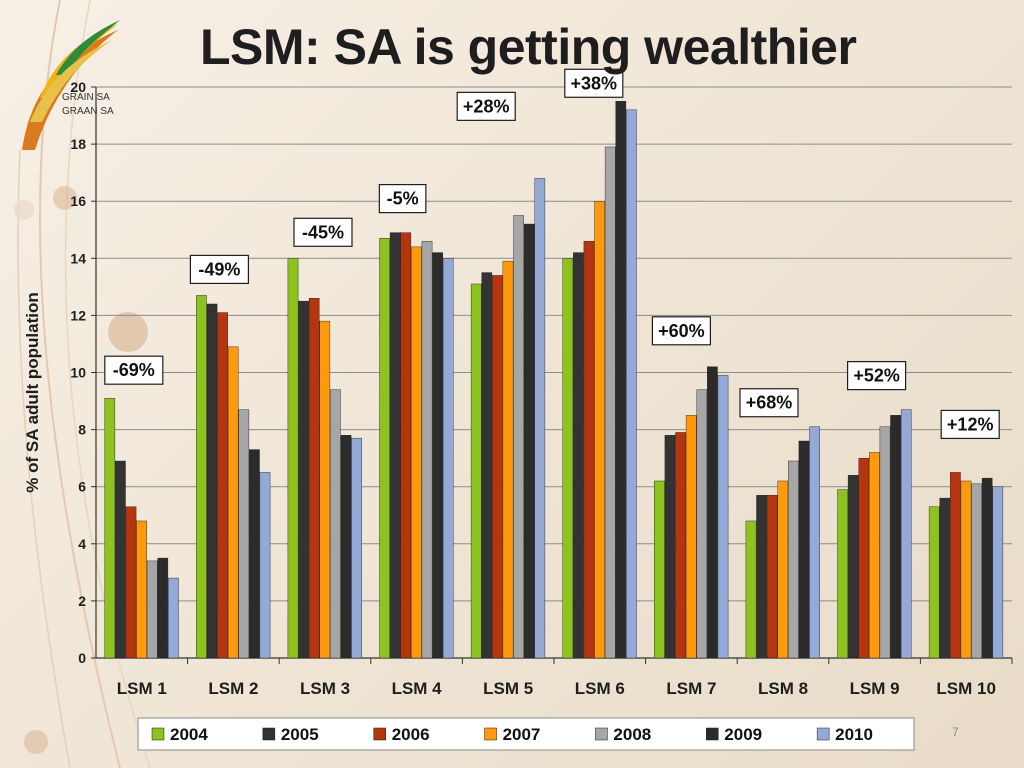 This screenshot has width=1024, height=768. Describe the element at coordinates (793, 559) in the screenshot. I see `bar-lsm-8-2008` at that location.